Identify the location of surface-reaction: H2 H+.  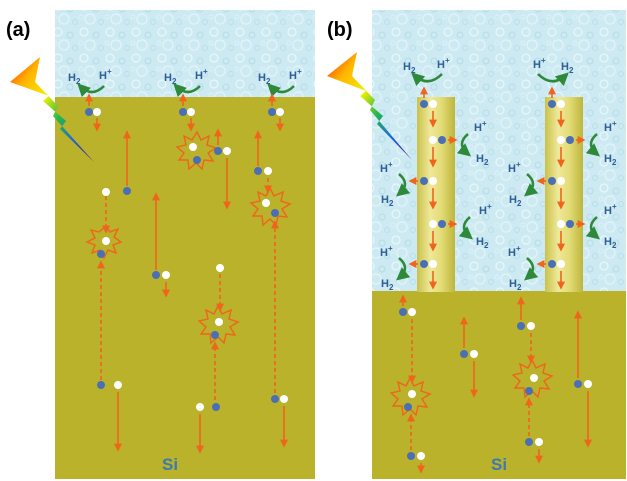
(280, 82).